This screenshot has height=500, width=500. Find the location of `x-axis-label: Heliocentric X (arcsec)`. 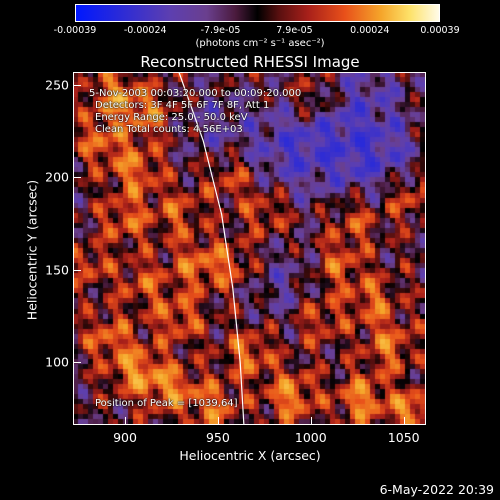

x-axis-label: Heliocentric X (arcsec) is located at coordinates (250, 455).